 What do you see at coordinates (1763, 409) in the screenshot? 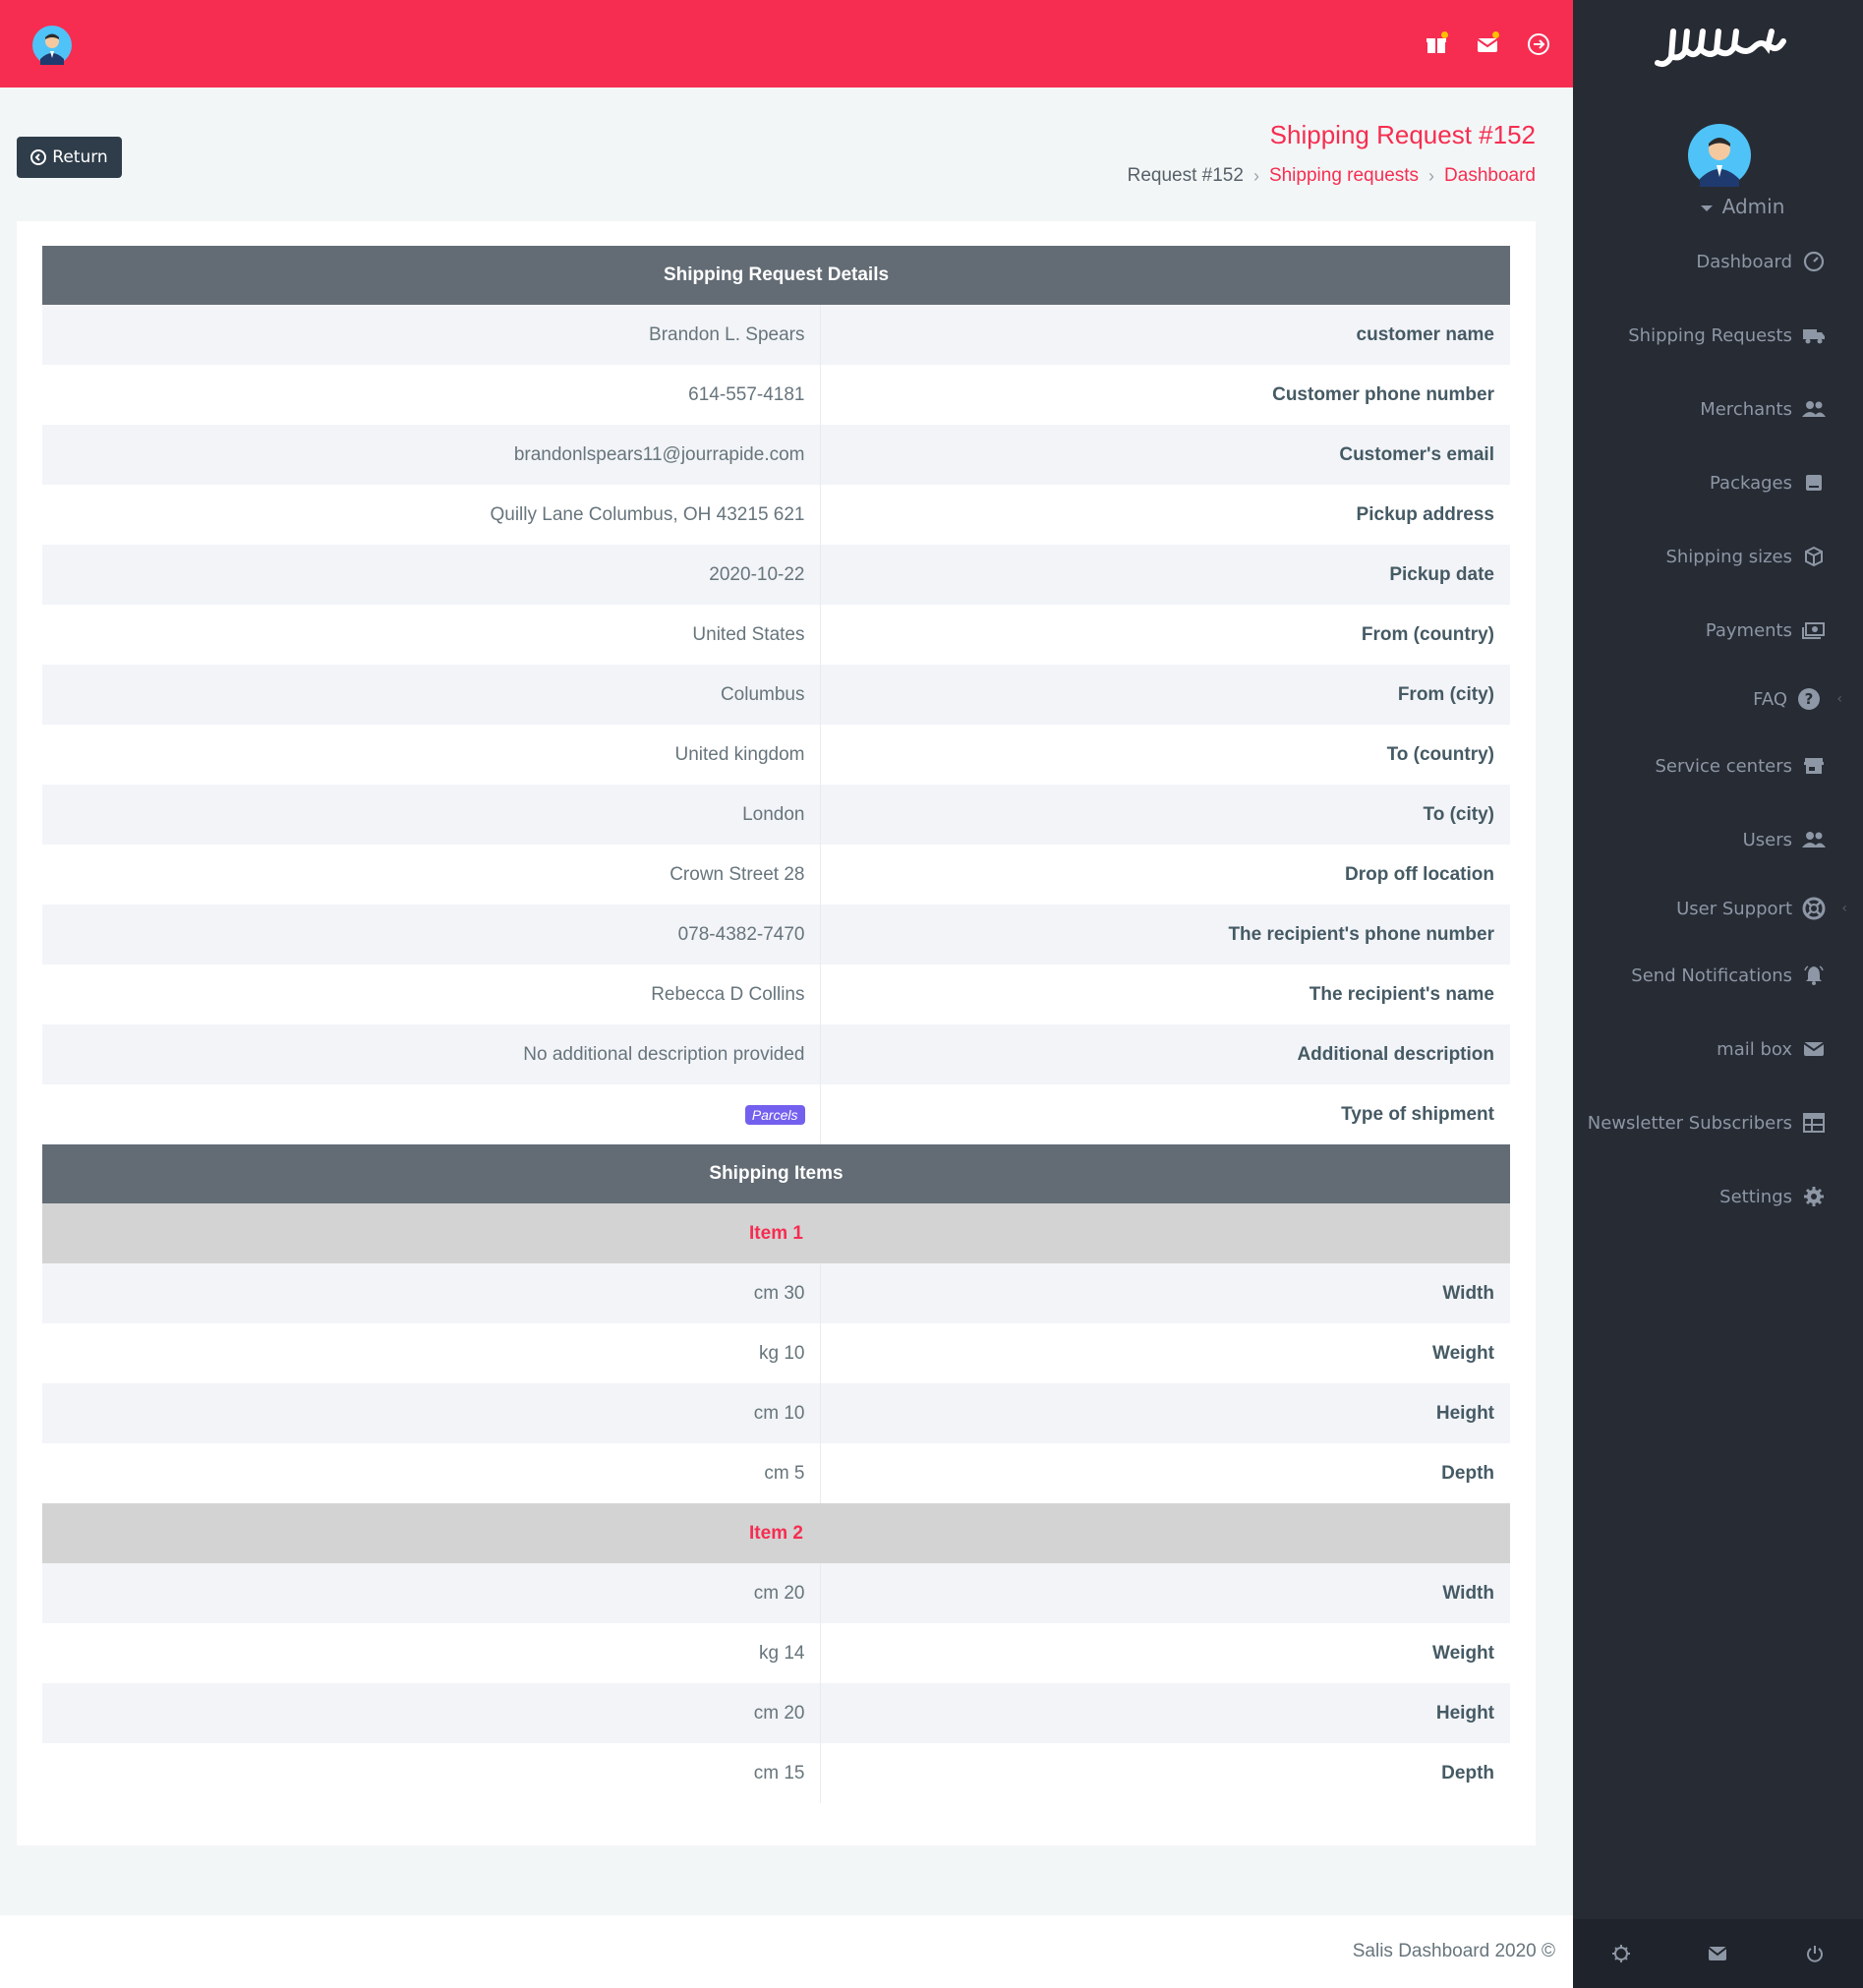
I see `sidebar-item-merchants: Merchants` at bounding box center [1763, 409].